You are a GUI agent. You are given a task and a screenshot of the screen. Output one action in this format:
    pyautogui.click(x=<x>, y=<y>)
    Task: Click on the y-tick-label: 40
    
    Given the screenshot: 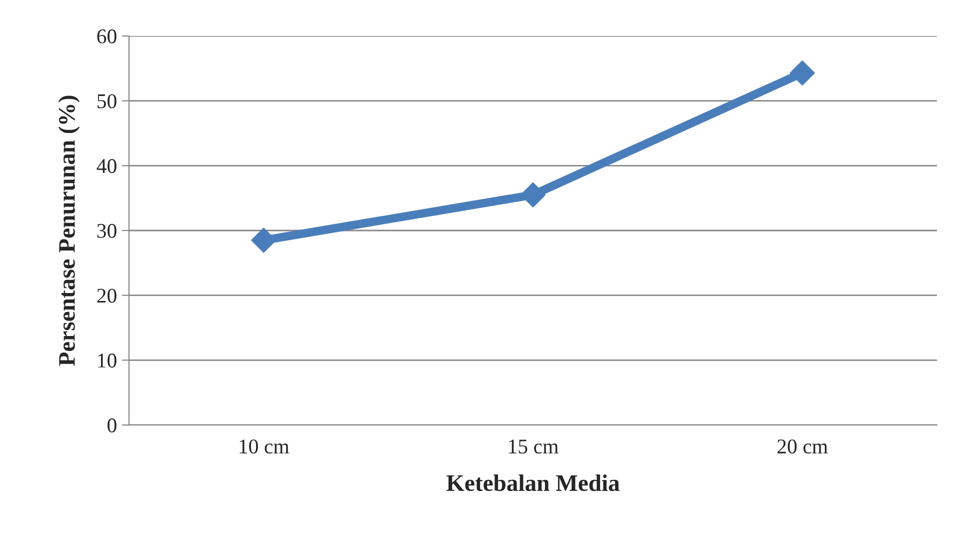 What is the action you would take?
    pyautogui.click(x=106, y=166)
    